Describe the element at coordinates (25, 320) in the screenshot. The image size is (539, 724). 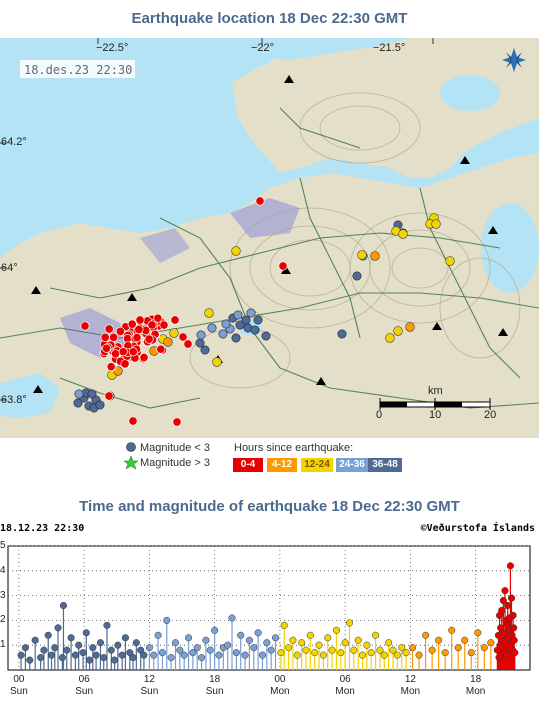
I see `peninsula-tip` at that location.